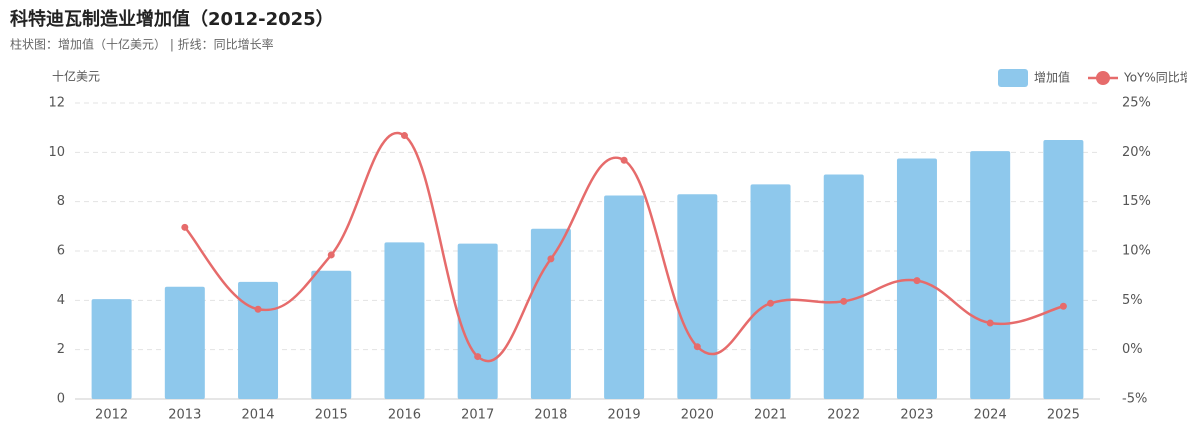  I want to click on y2-tick-label: 25%, so click(1136, 103).